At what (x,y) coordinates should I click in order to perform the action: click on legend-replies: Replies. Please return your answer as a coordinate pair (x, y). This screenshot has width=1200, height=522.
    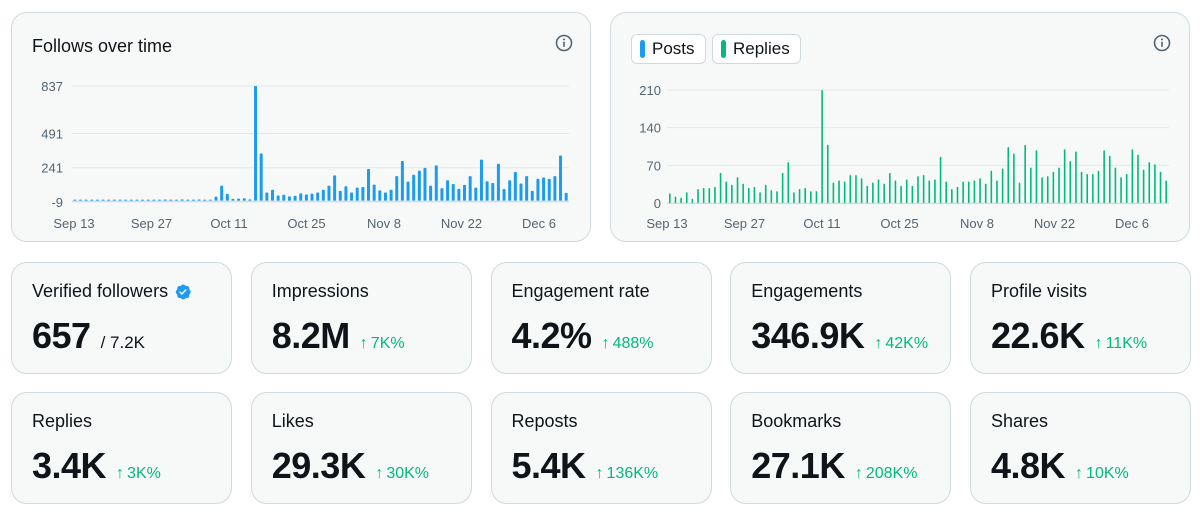
    Looking at the image, I should click on (756, 49).